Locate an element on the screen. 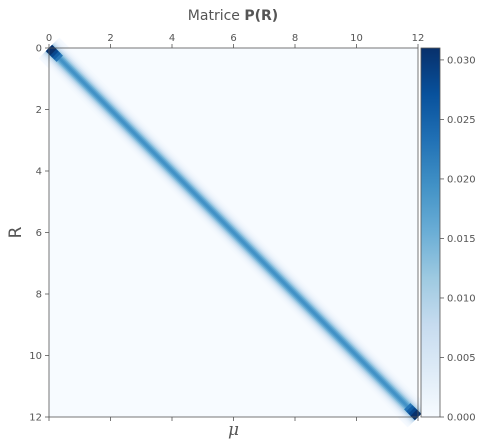 Image resolution: width=482 pixels, height=446 pixels. x-tick-label: 8 is located at coordinates (295, 38).